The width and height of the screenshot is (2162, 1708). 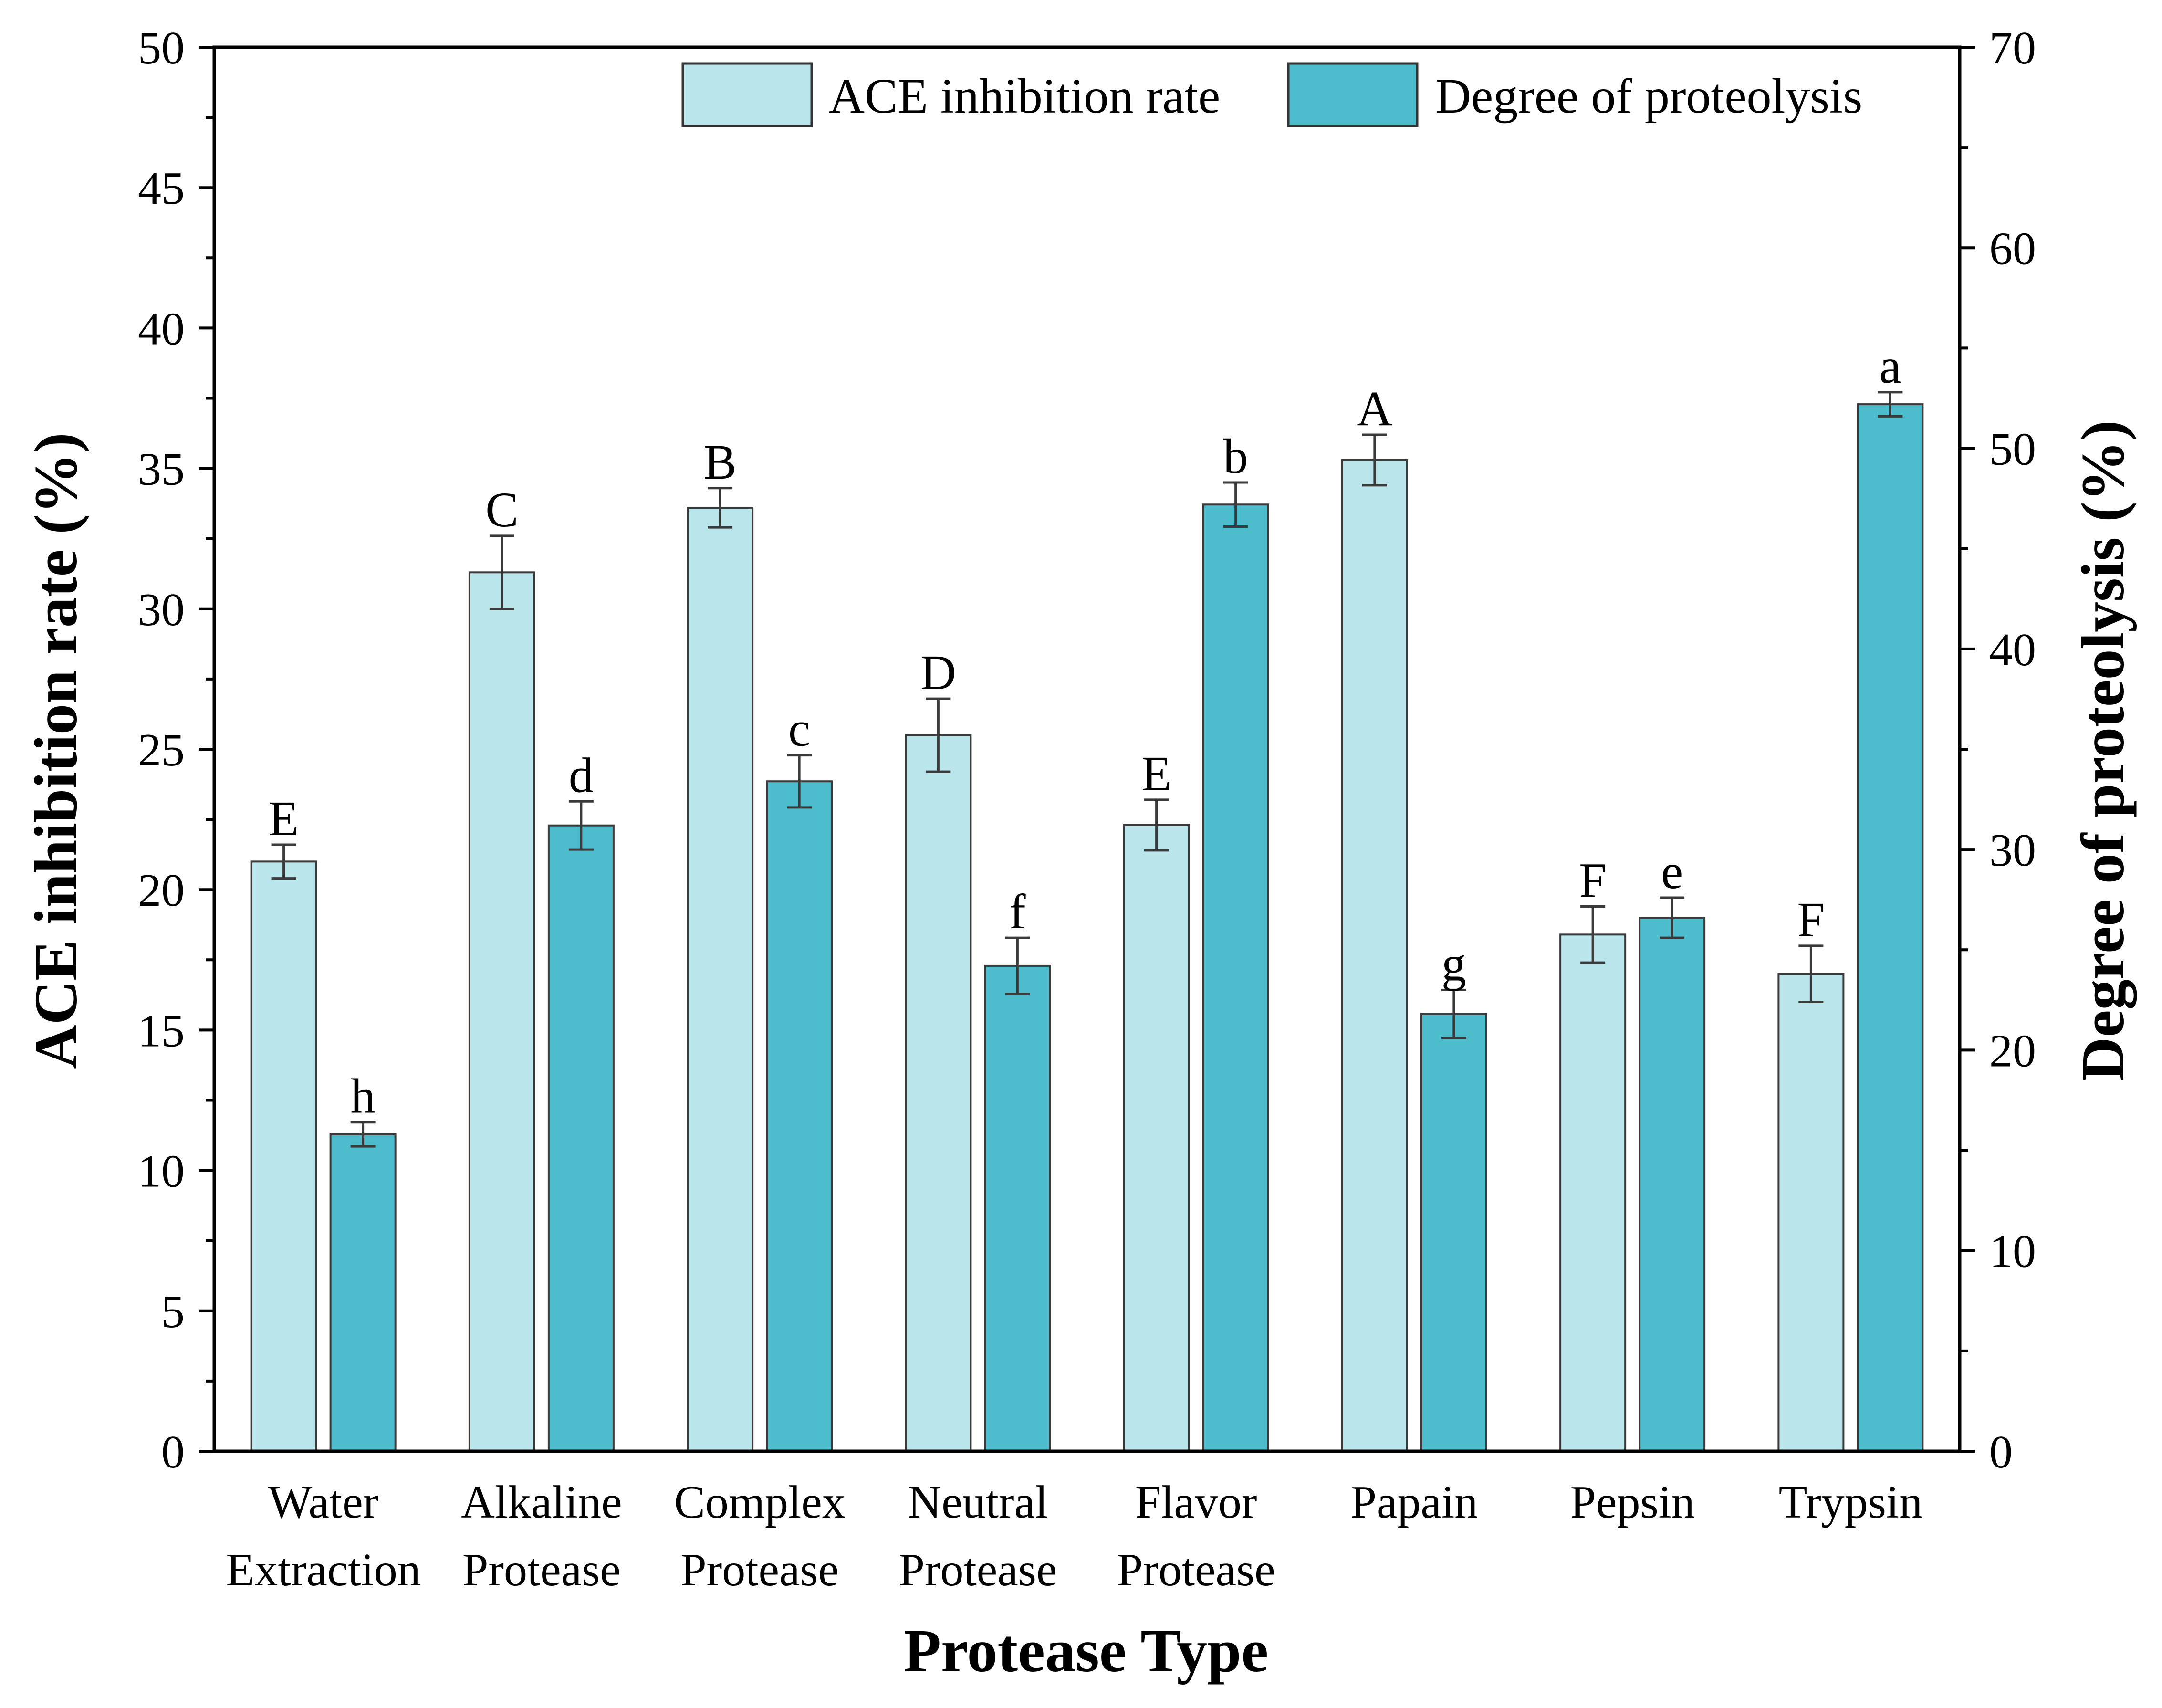 I want to click on significance-letter-1-5: g, so click(x=1453, y=963).